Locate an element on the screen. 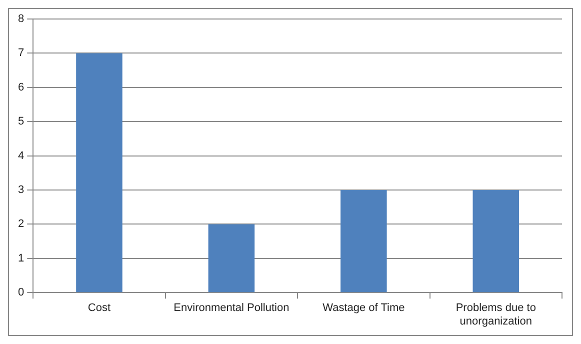 Image resolution: width=581 pixels, height=344 pixels. y-tick-label: 8 is located at coordinates (21, 19).